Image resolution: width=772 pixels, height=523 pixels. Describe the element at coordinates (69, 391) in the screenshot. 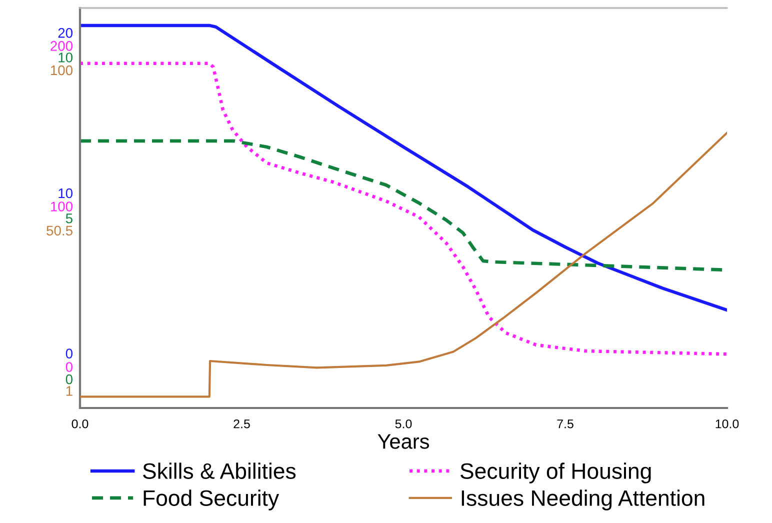

I see `y2-tick-label: 1` at that location.